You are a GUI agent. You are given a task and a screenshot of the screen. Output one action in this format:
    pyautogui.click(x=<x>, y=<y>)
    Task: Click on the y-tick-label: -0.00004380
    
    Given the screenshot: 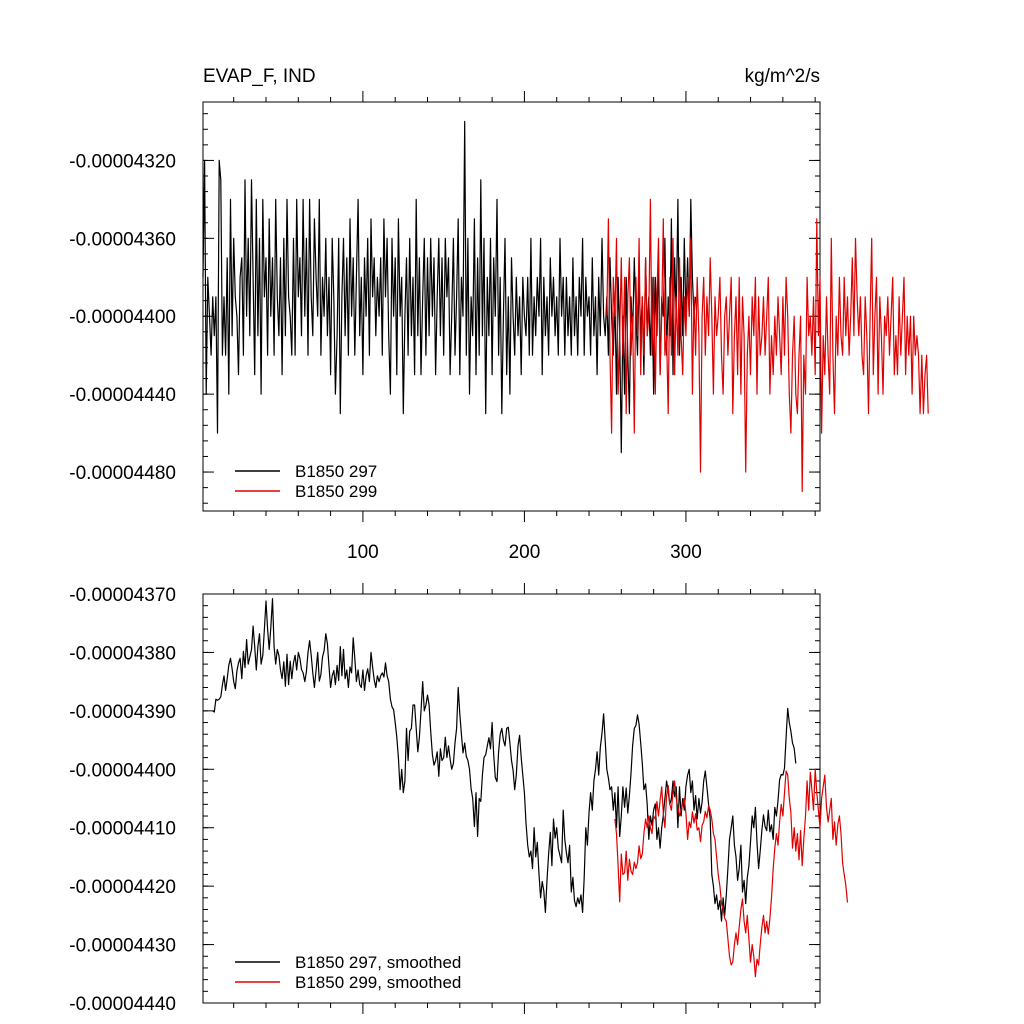 What is the action you would take?
    pyautogui.click(x=122, y=653)
    